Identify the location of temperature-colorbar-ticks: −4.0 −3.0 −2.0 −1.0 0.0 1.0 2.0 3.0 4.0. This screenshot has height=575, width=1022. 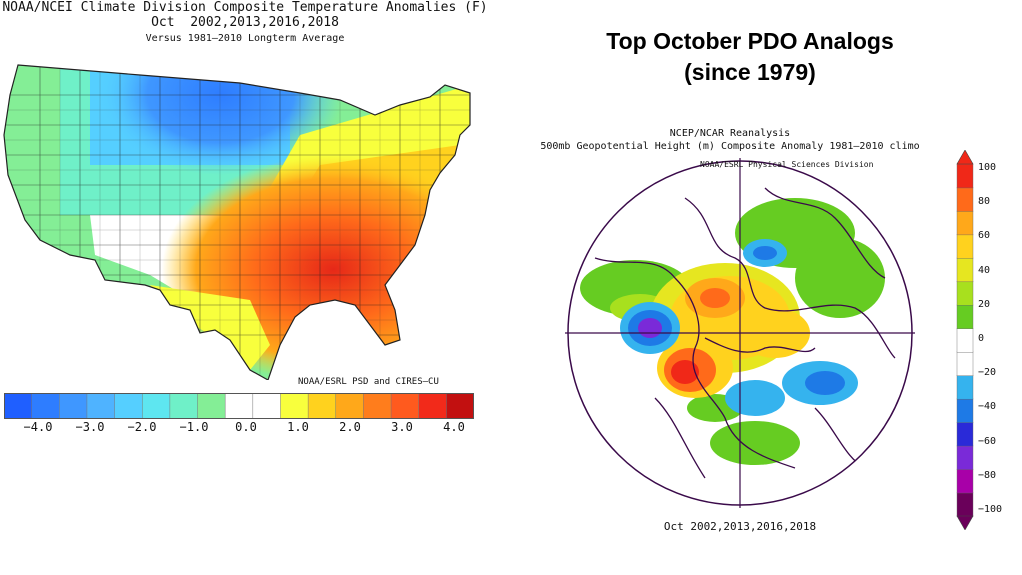
(245, 430).